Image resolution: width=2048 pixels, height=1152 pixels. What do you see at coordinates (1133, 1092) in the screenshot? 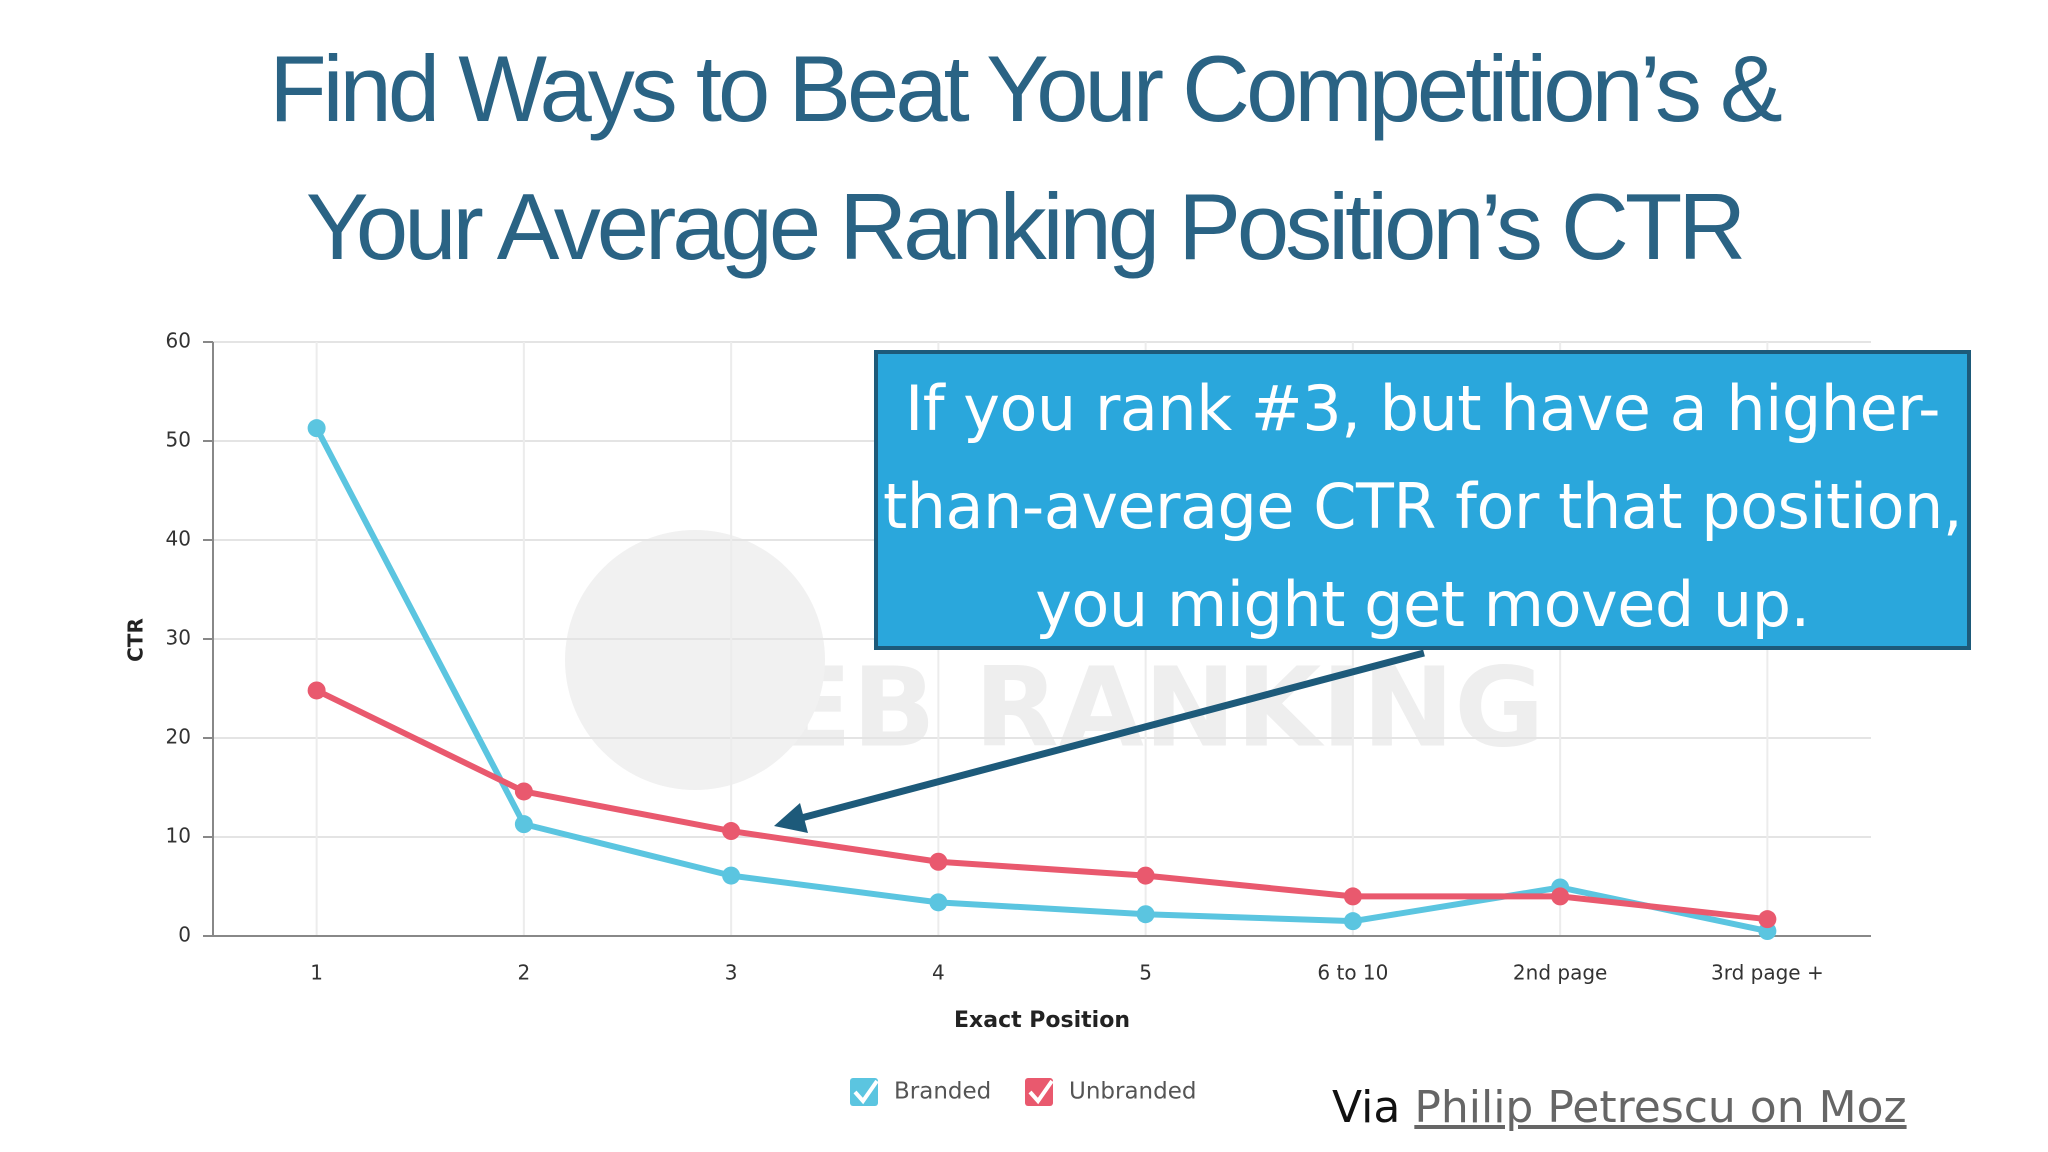
I see `legend-label: Unbranded` at bounding box center [1133, 1092].